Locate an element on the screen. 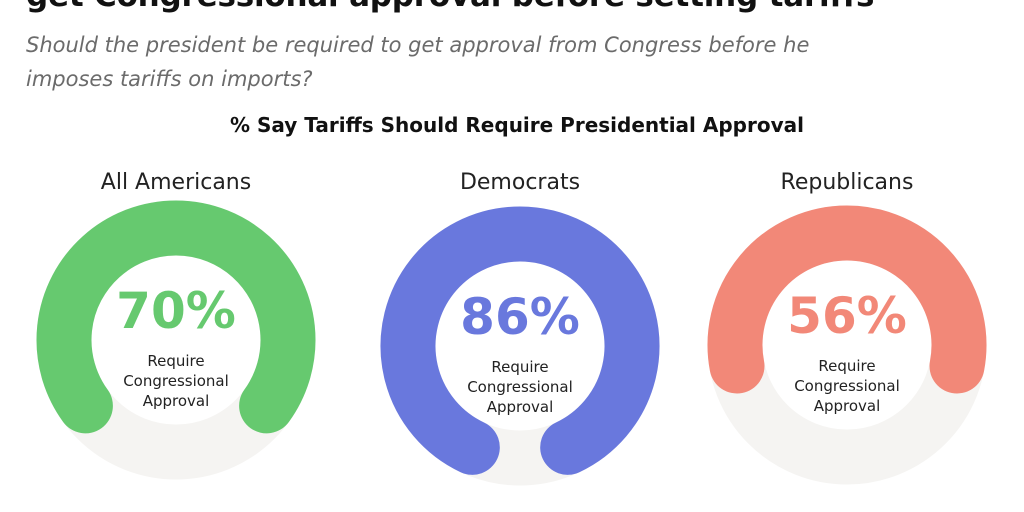 Image resolution: width=1024 pixels, height=512 pixels. group-title: Republicans is located at coordinates (847, 182).